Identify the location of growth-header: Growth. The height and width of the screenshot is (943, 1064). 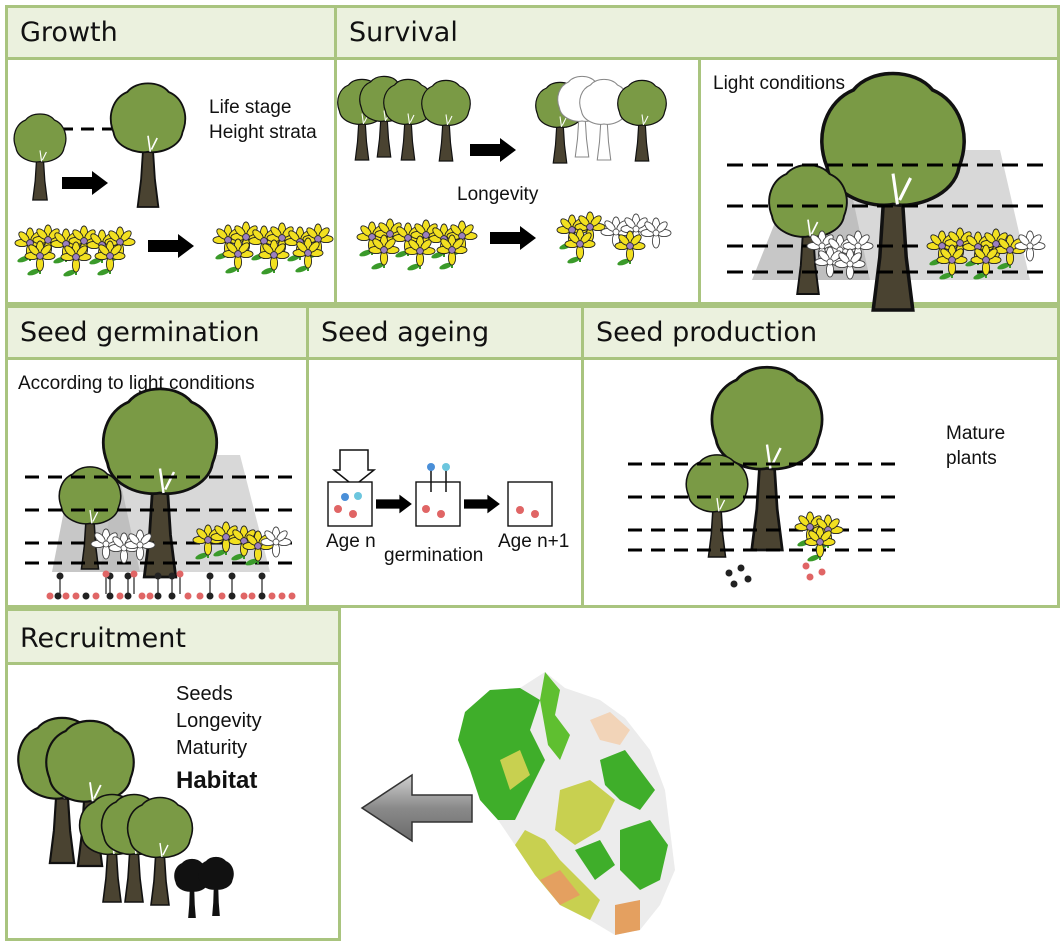
(171, 32).